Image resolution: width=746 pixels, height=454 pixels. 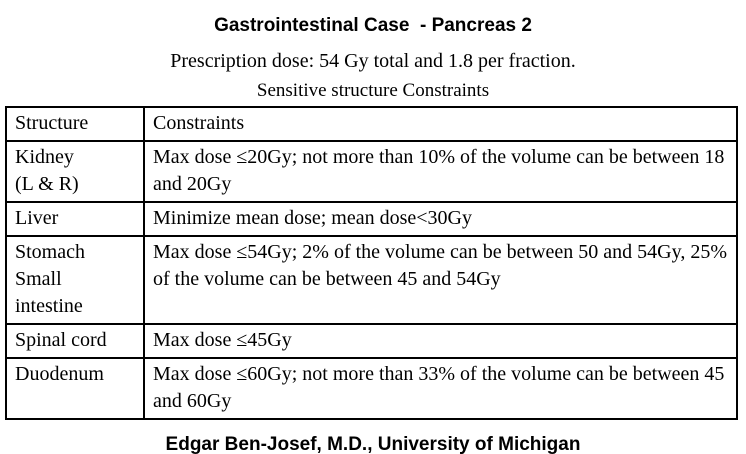 I want to click on structure-cell-liver: Liver, so click(x=75, y=219).